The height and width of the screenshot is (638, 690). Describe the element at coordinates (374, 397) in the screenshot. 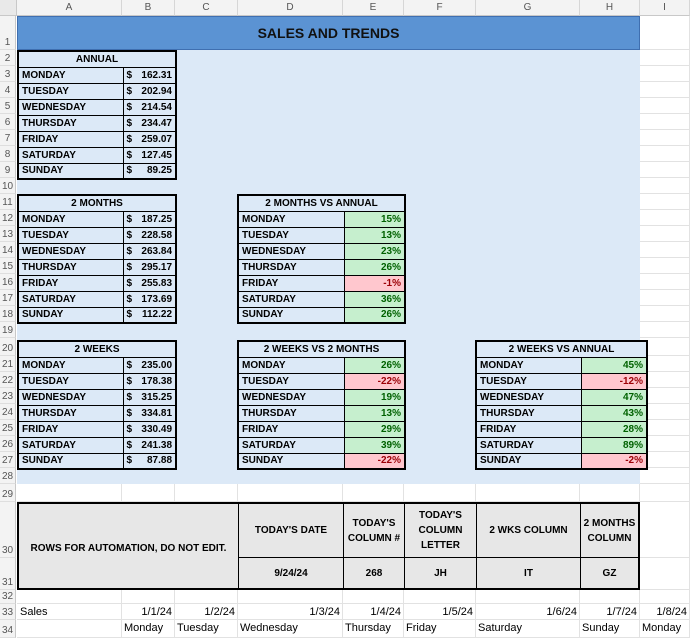

I see `percent-change-cell: 19%` at that location.